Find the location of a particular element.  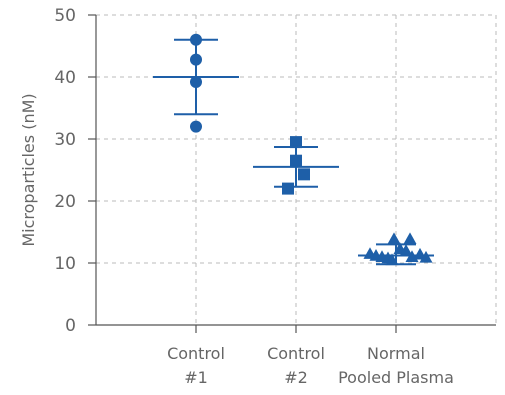

y-tick-label: 10 is located at coordinates (65, 264).